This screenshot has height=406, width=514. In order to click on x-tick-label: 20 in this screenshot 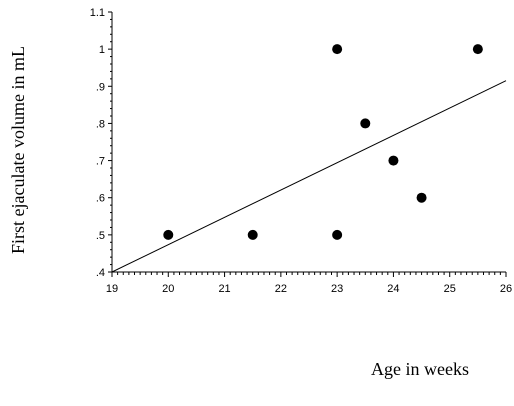, I will do `click(168, 289)`.